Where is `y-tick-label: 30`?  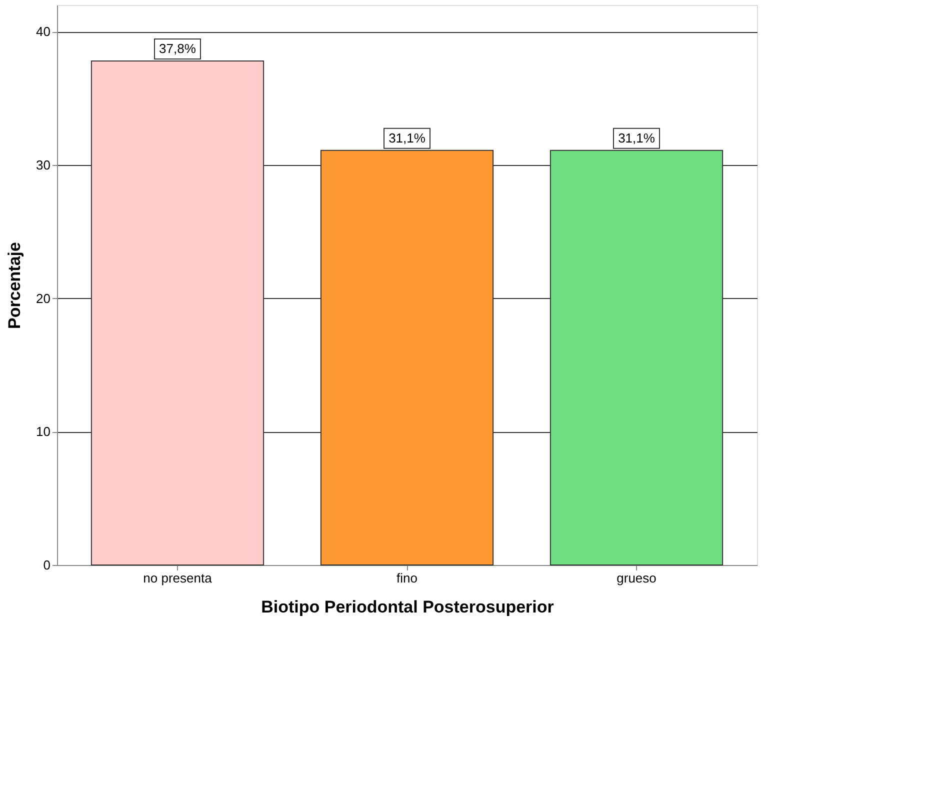
y-tick-label: 30 is located at coordinates (43, 165).